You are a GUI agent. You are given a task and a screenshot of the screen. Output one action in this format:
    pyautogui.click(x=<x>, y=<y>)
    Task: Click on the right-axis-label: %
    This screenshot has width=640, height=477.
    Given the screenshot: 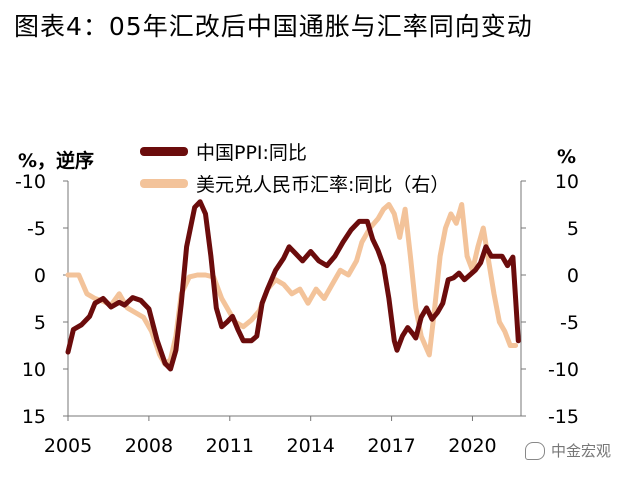 What is the action you would take?
    pyautogui.click(x=567, y=157)
    